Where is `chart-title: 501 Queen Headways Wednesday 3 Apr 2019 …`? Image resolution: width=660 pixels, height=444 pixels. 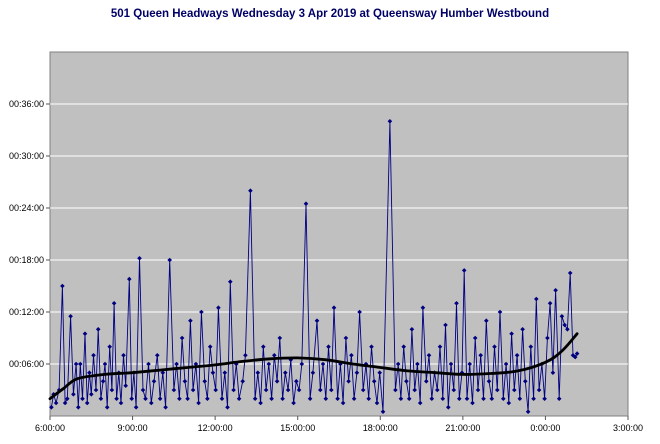 chart-title: 501 Queen Headways Wednesday 3 Apr 2019 … is located at coordinates (330, 14).